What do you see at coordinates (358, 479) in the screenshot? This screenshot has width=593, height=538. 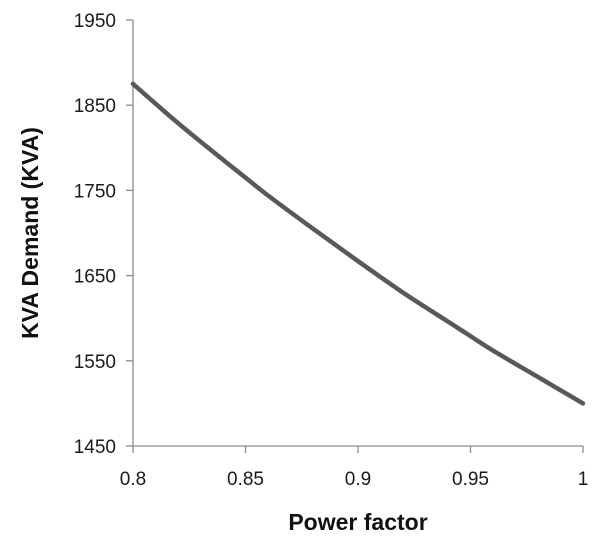 I see `x-tick-label: 0.9` at bounding box center [358, 479].